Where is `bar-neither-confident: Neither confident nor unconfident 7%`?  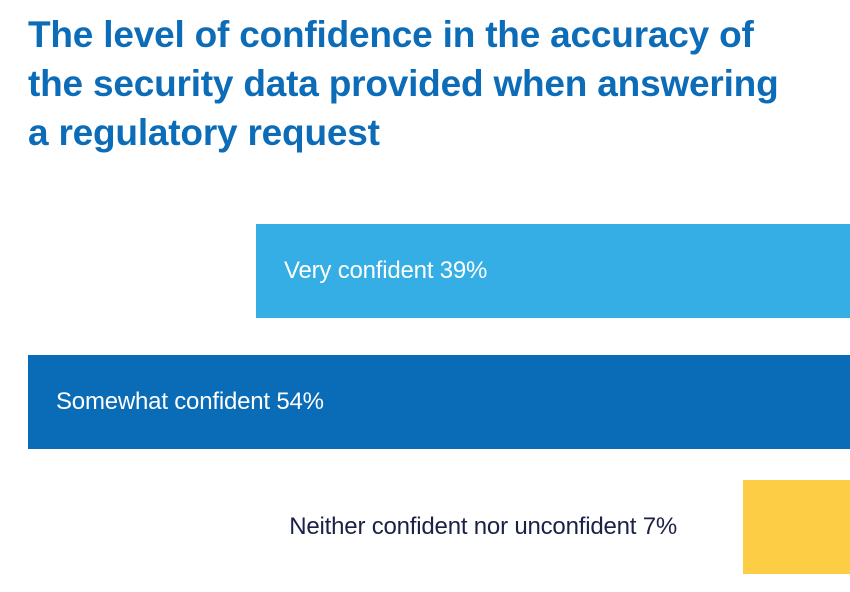
bar-neither-confident: Neither confident nor unconfident 7% is located at coordinates (569, 527).